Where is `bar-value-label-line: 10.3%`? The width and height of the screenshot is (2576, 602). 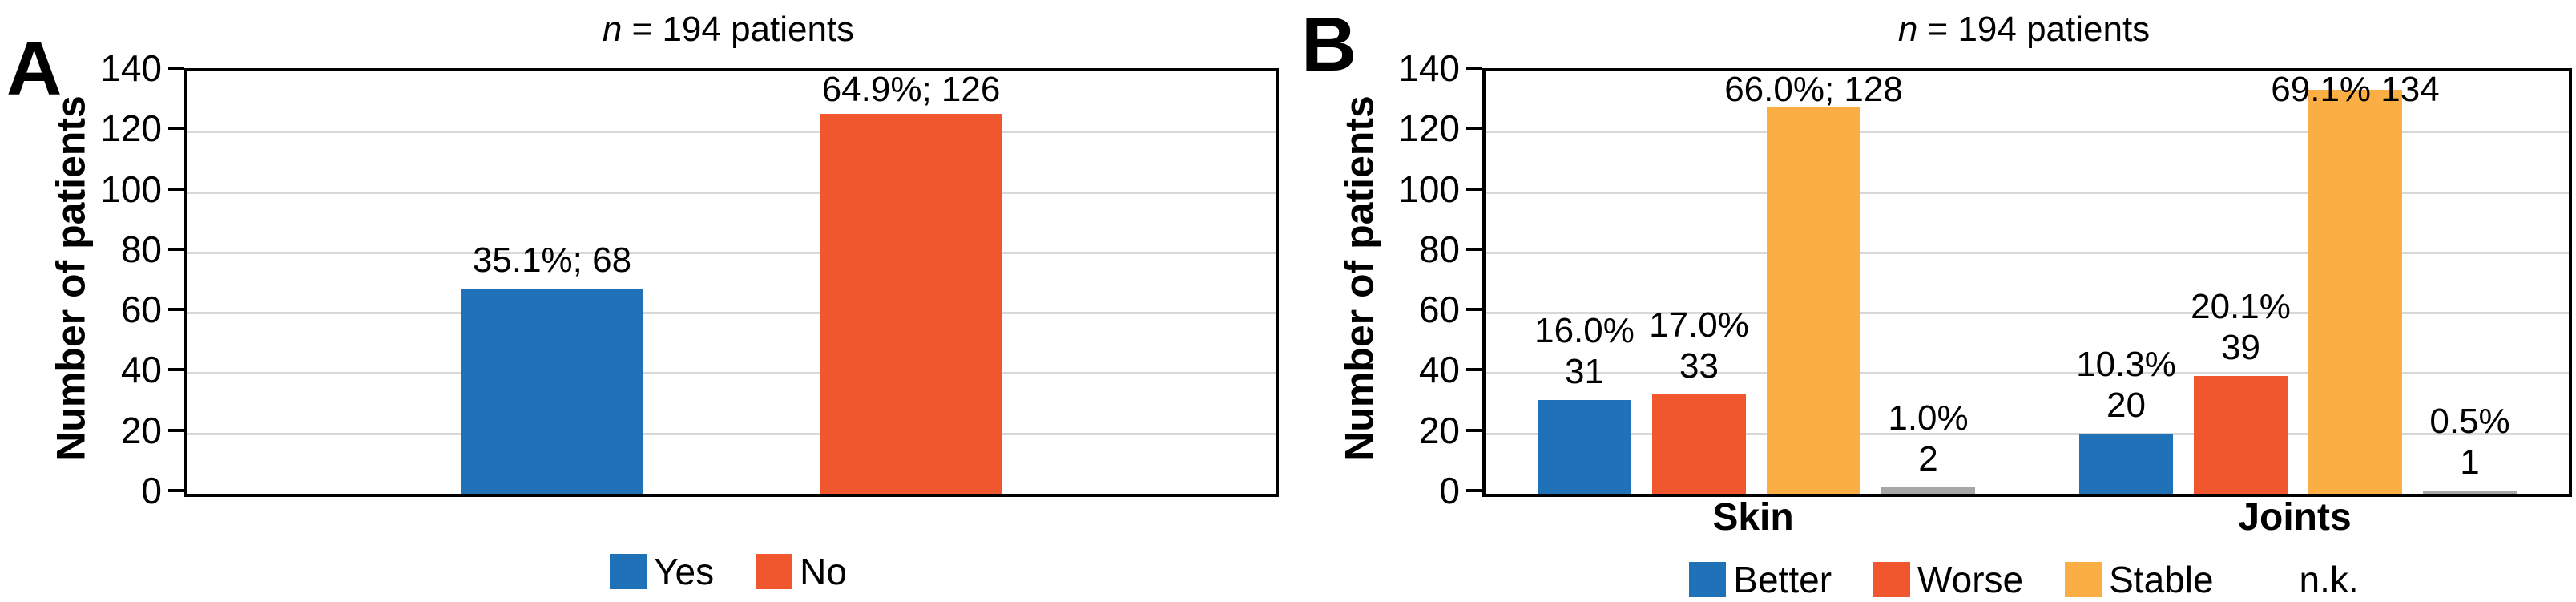 bar-value-label-line: 10.3% is located at coordinates (2126, 364).